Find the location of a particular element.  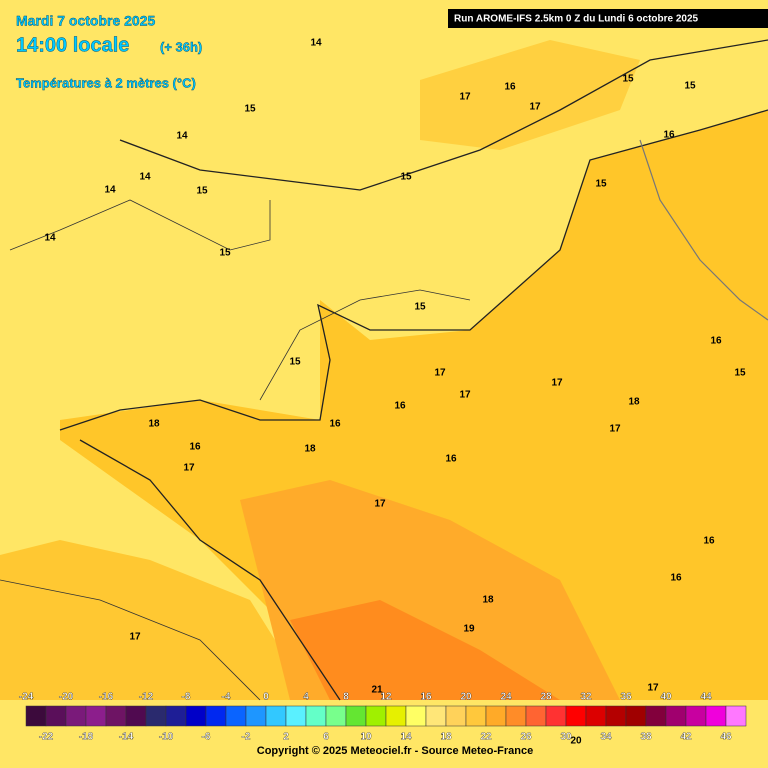

time: 14:00 locale is located at coordinates (72, 45).